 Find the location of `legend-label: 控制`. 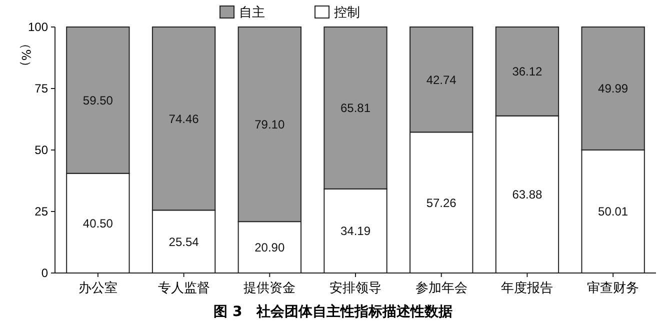

legend-label: 控制 is located at coordinates (347, 13).